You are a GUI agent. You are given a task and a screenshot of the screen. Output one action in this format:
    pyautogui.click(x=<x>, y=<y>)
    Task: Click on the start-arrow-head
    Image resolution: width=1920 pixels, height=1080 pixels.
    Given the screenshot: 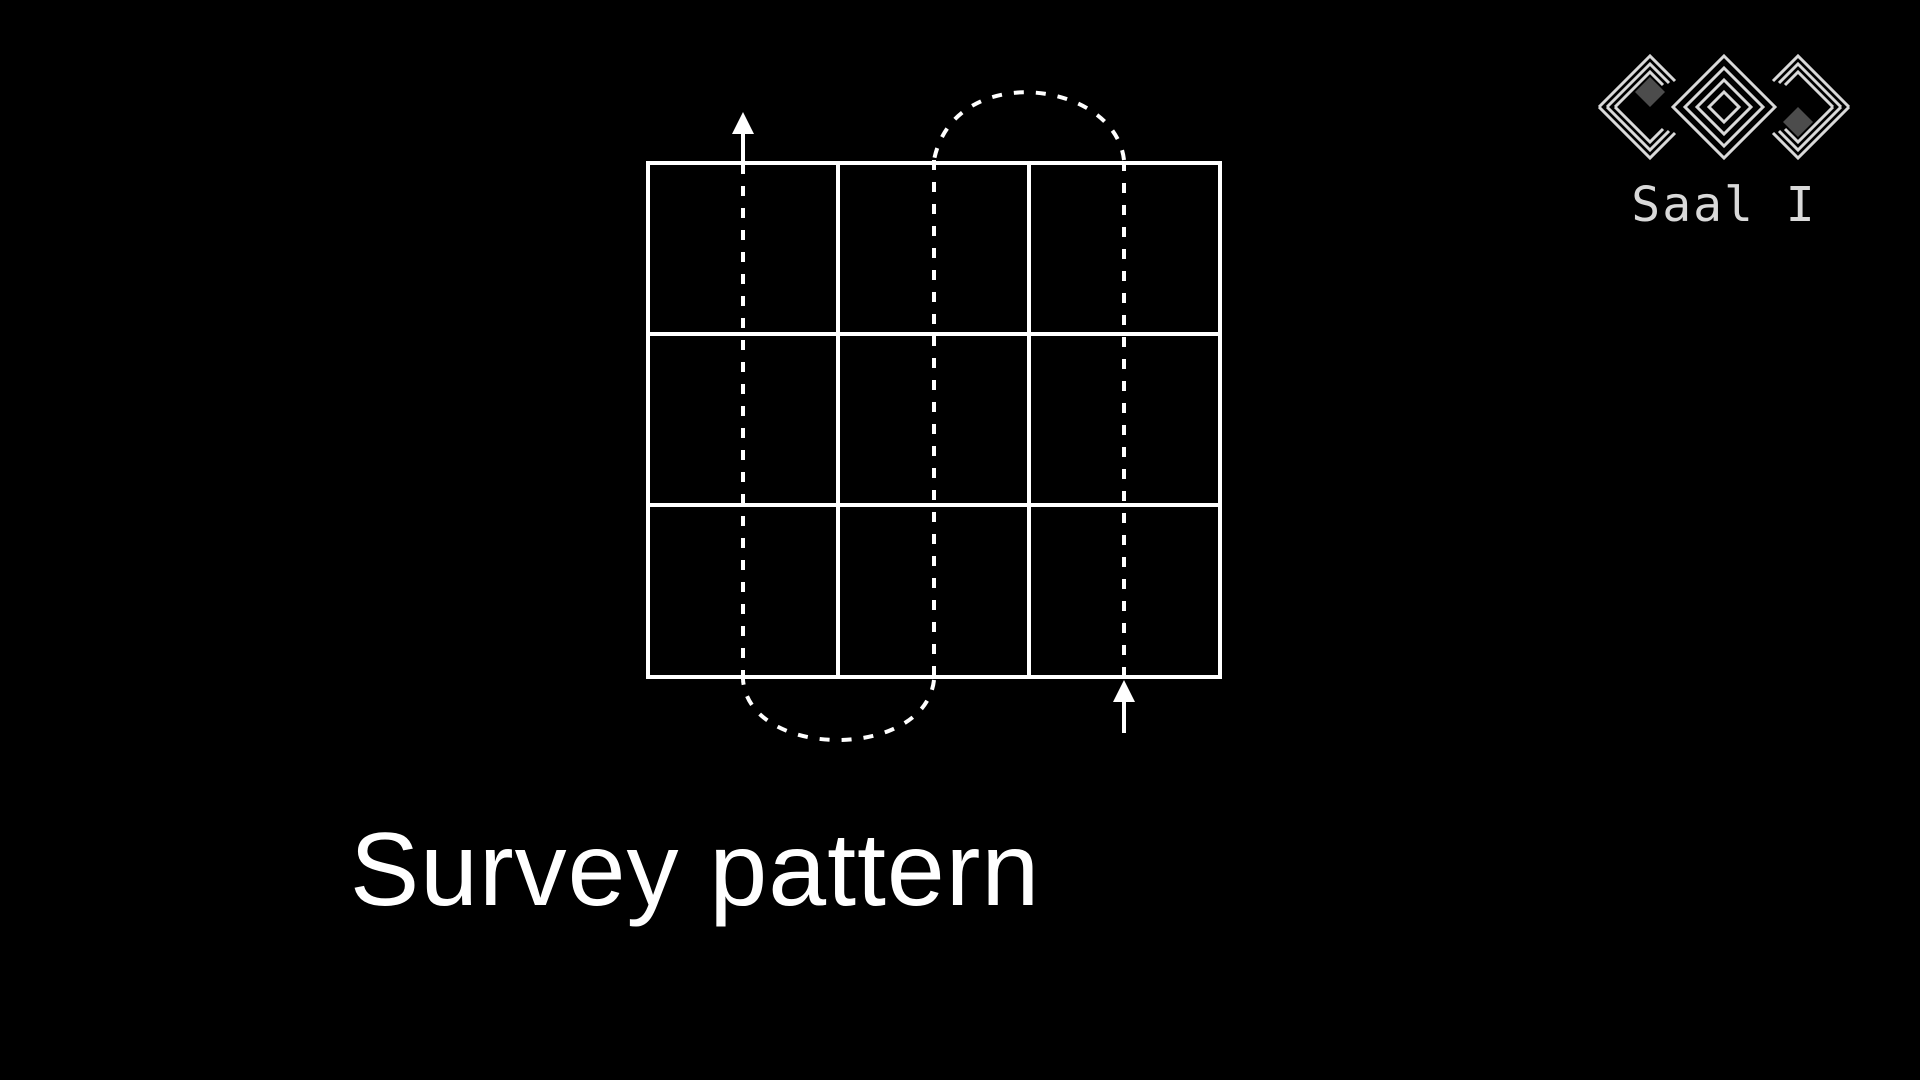 What is the action you would take?
    pyautogui.click(x=1124, y=691)
    